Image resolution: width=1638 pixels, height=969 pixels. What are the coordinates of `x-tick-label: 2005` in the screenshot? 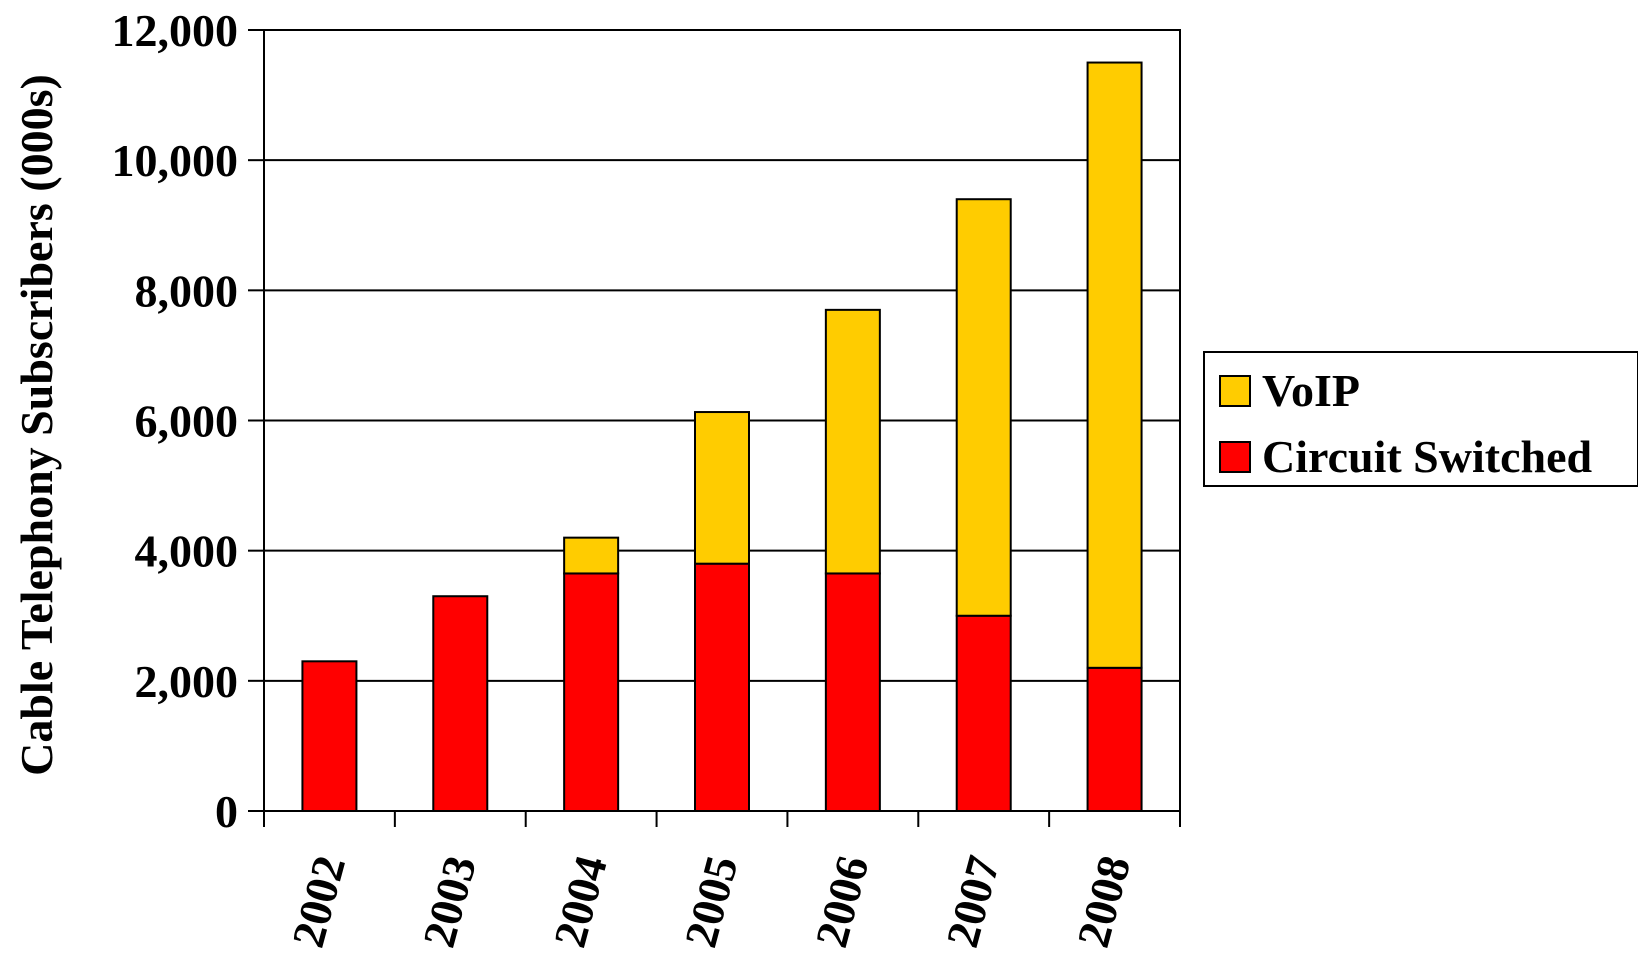 It's located at (711, 901).